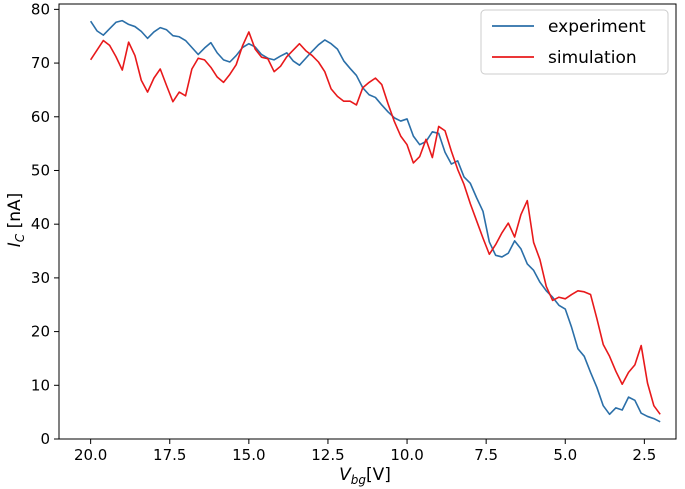 This screenshot has height=489, width=685. Describe the element at coordinates (592, 58) in the screenshot. I see `legend-label-simulation: simulation` at that location.